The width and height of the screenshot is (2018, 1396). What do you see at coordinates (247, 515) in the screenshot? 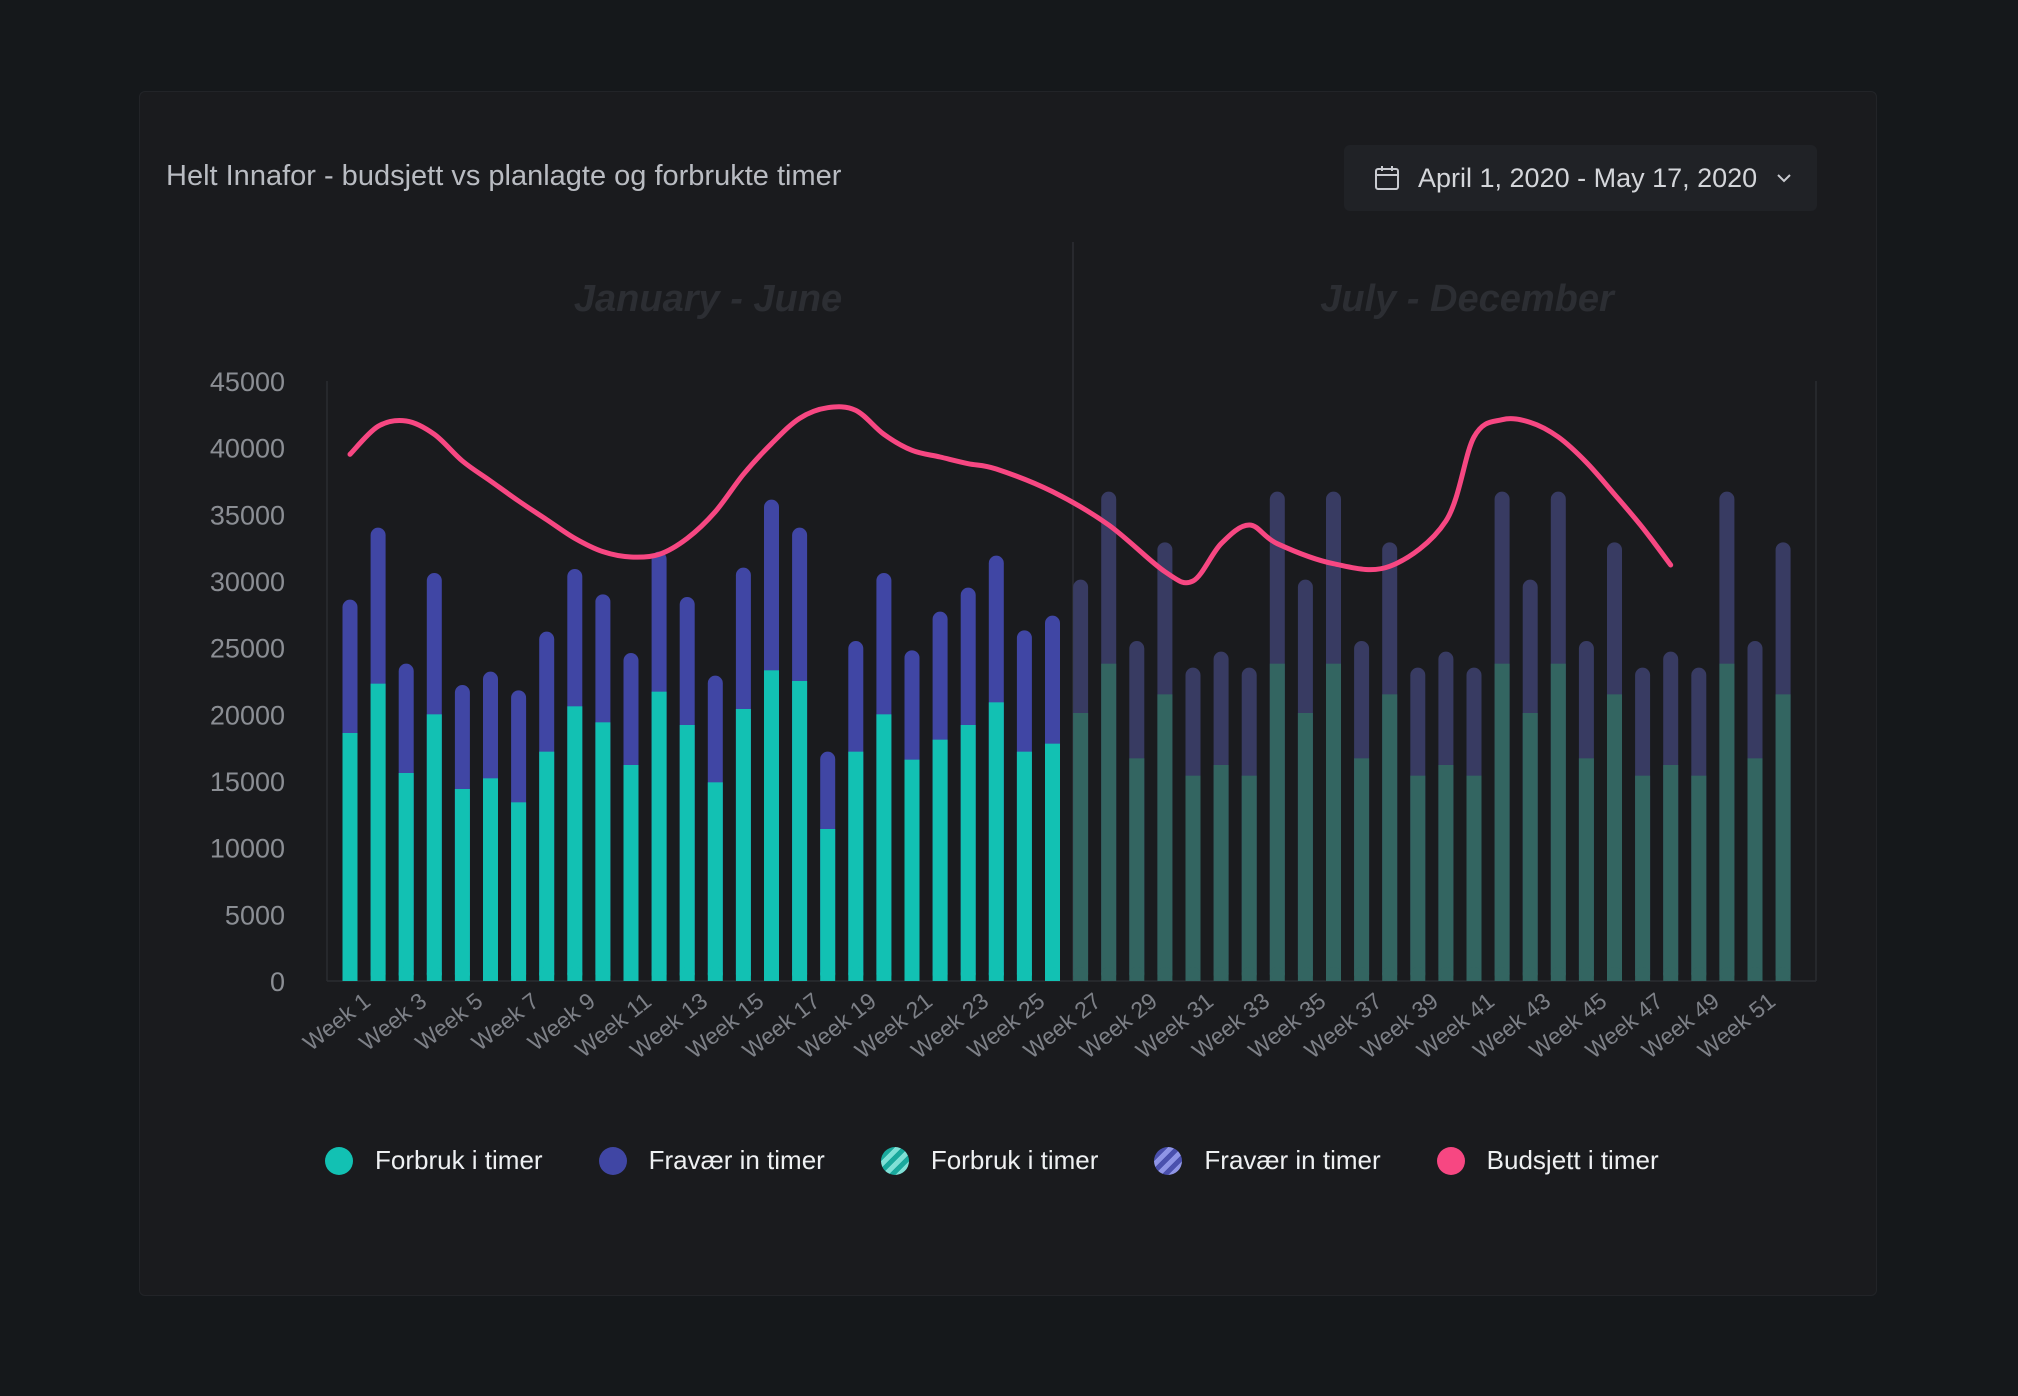
I see `y-tick-label: 35000` at bounding box center [247, 515].